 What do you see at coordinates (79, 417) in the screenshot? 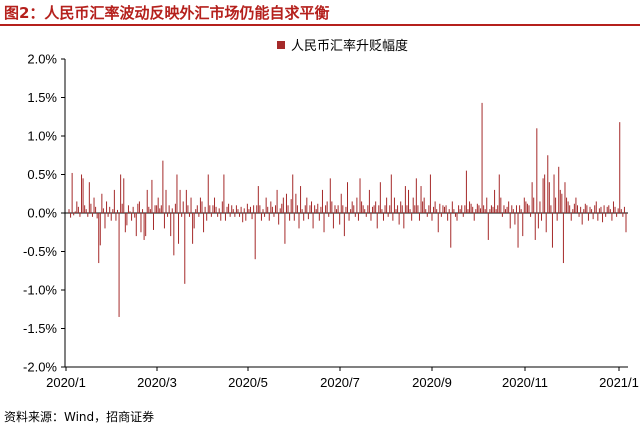
I see `source-note: 资料来源：Wind，招商证券` at bounding box center [79, 417].